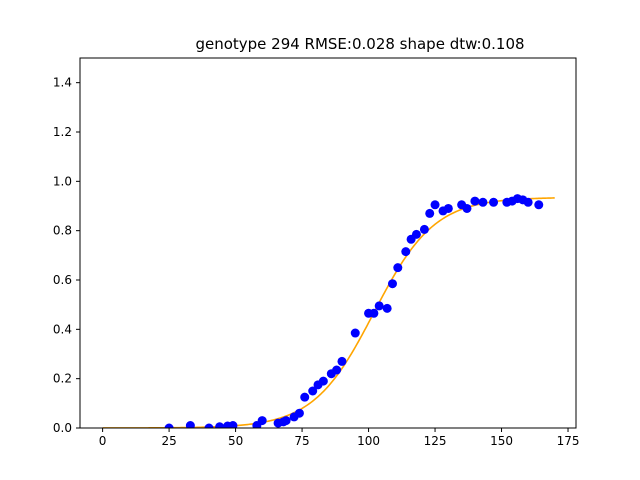 This screenshot has height=480, width=640. Describe the element at coordinates (368, 441) in the screenshot. I see `x-tick-label: 100` at that location.